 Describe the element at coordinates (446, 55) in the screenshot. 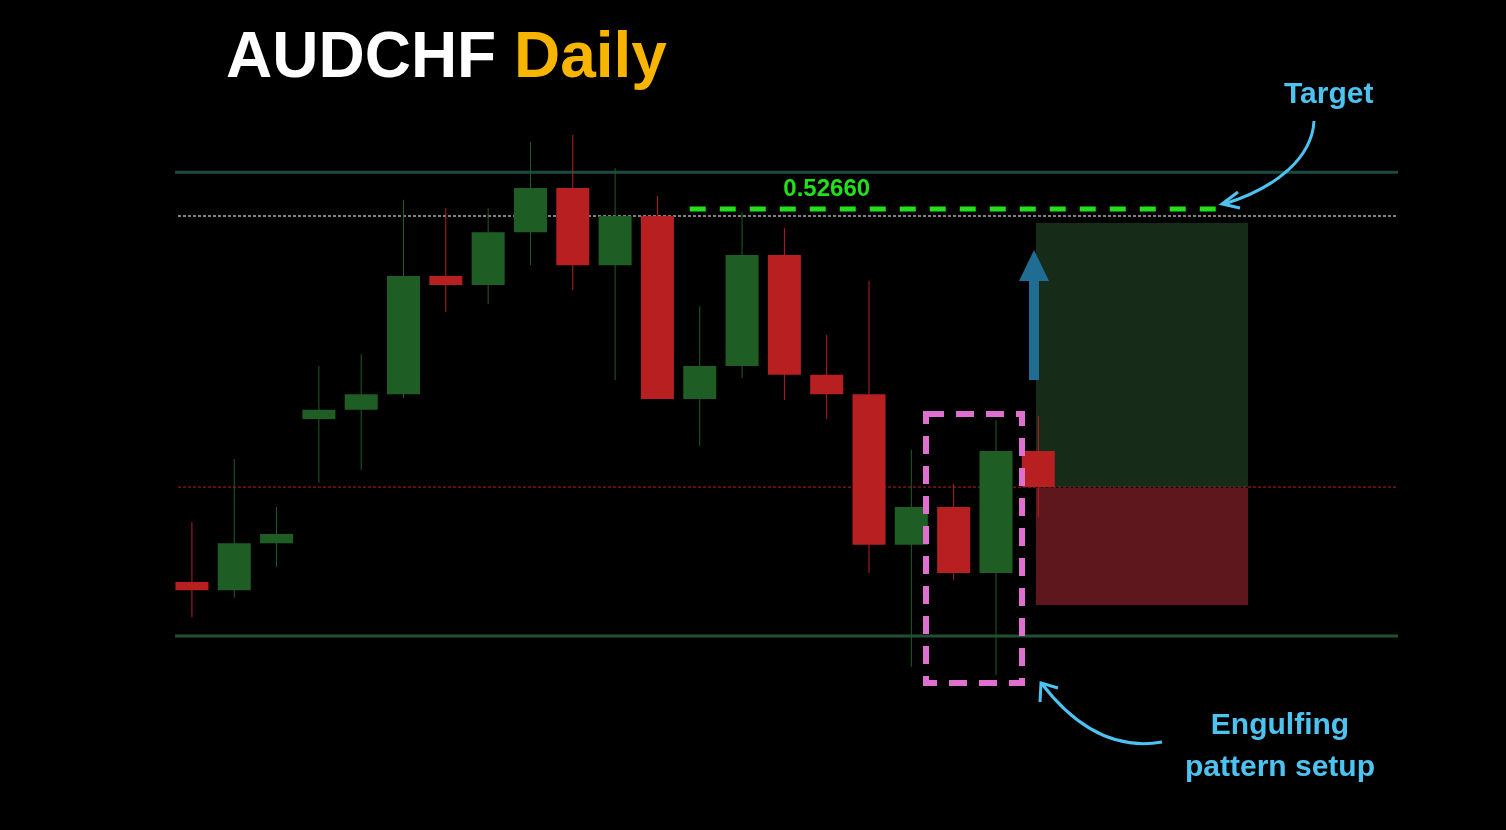

I see `chart-title: AUDCHF Daily` at that location.